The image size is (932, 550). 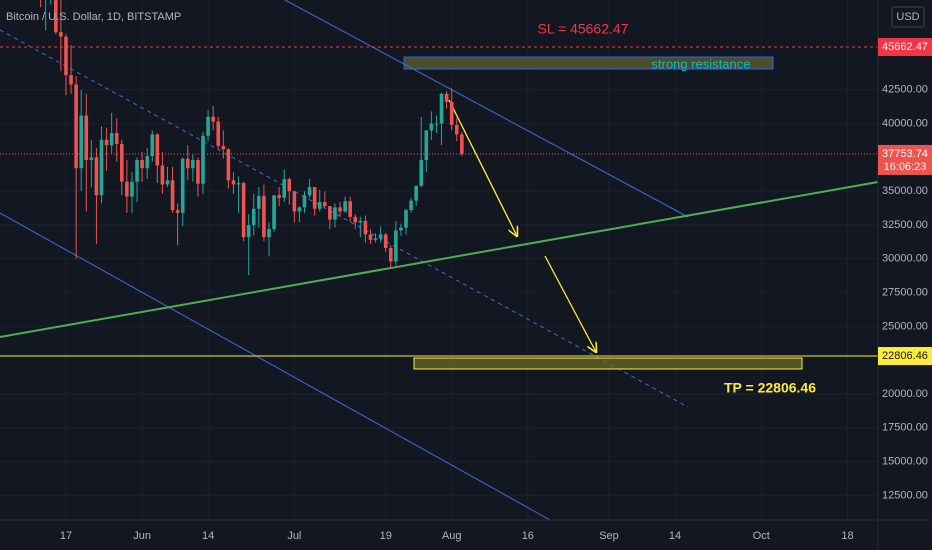 I want to click on x-tick-label: 18, so click(x=847, y=536).